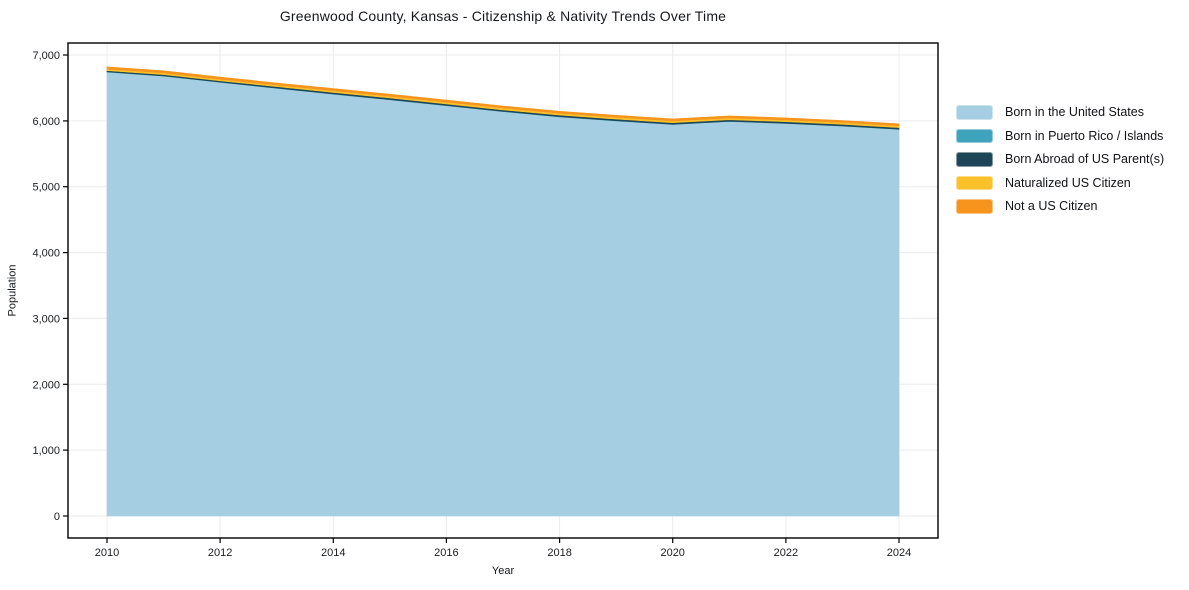 The height and width of the screenshot is (590, 1189). What do you see at coordinates (559, 553) in the screenshot?
I see `x-tick-label: 2018` at bounding box center [559, 553].